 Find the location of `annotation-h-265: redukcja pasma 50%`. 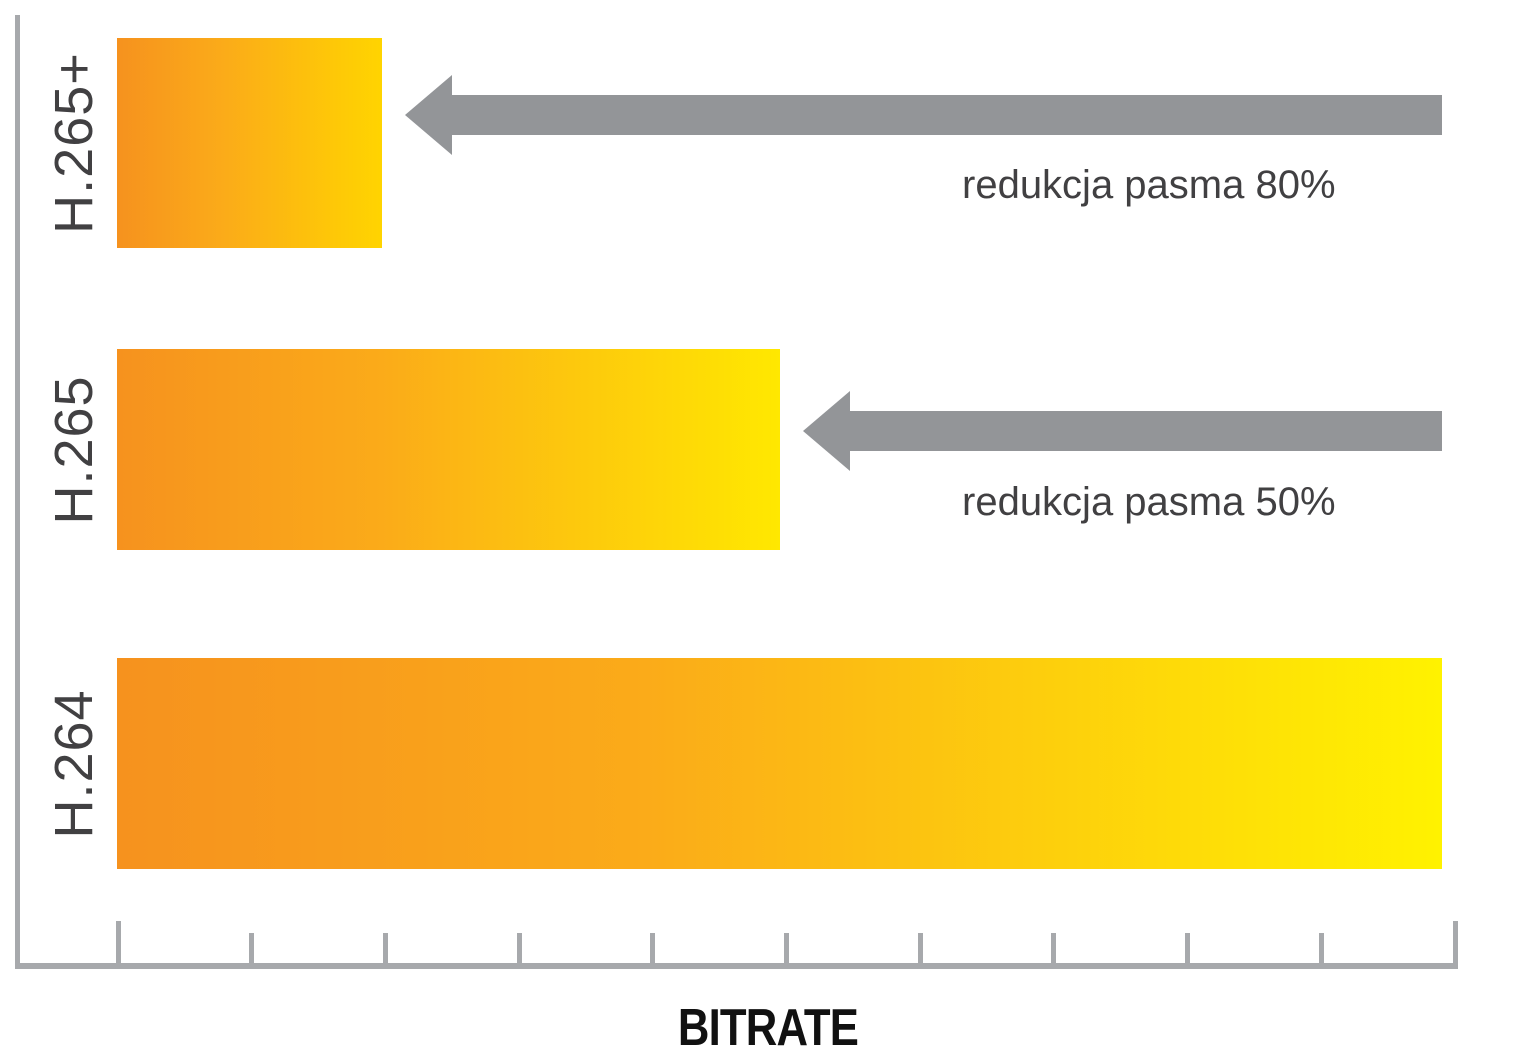

annotation-h-265: redukcja pasma 50% is located at coordinates (1149, 502).